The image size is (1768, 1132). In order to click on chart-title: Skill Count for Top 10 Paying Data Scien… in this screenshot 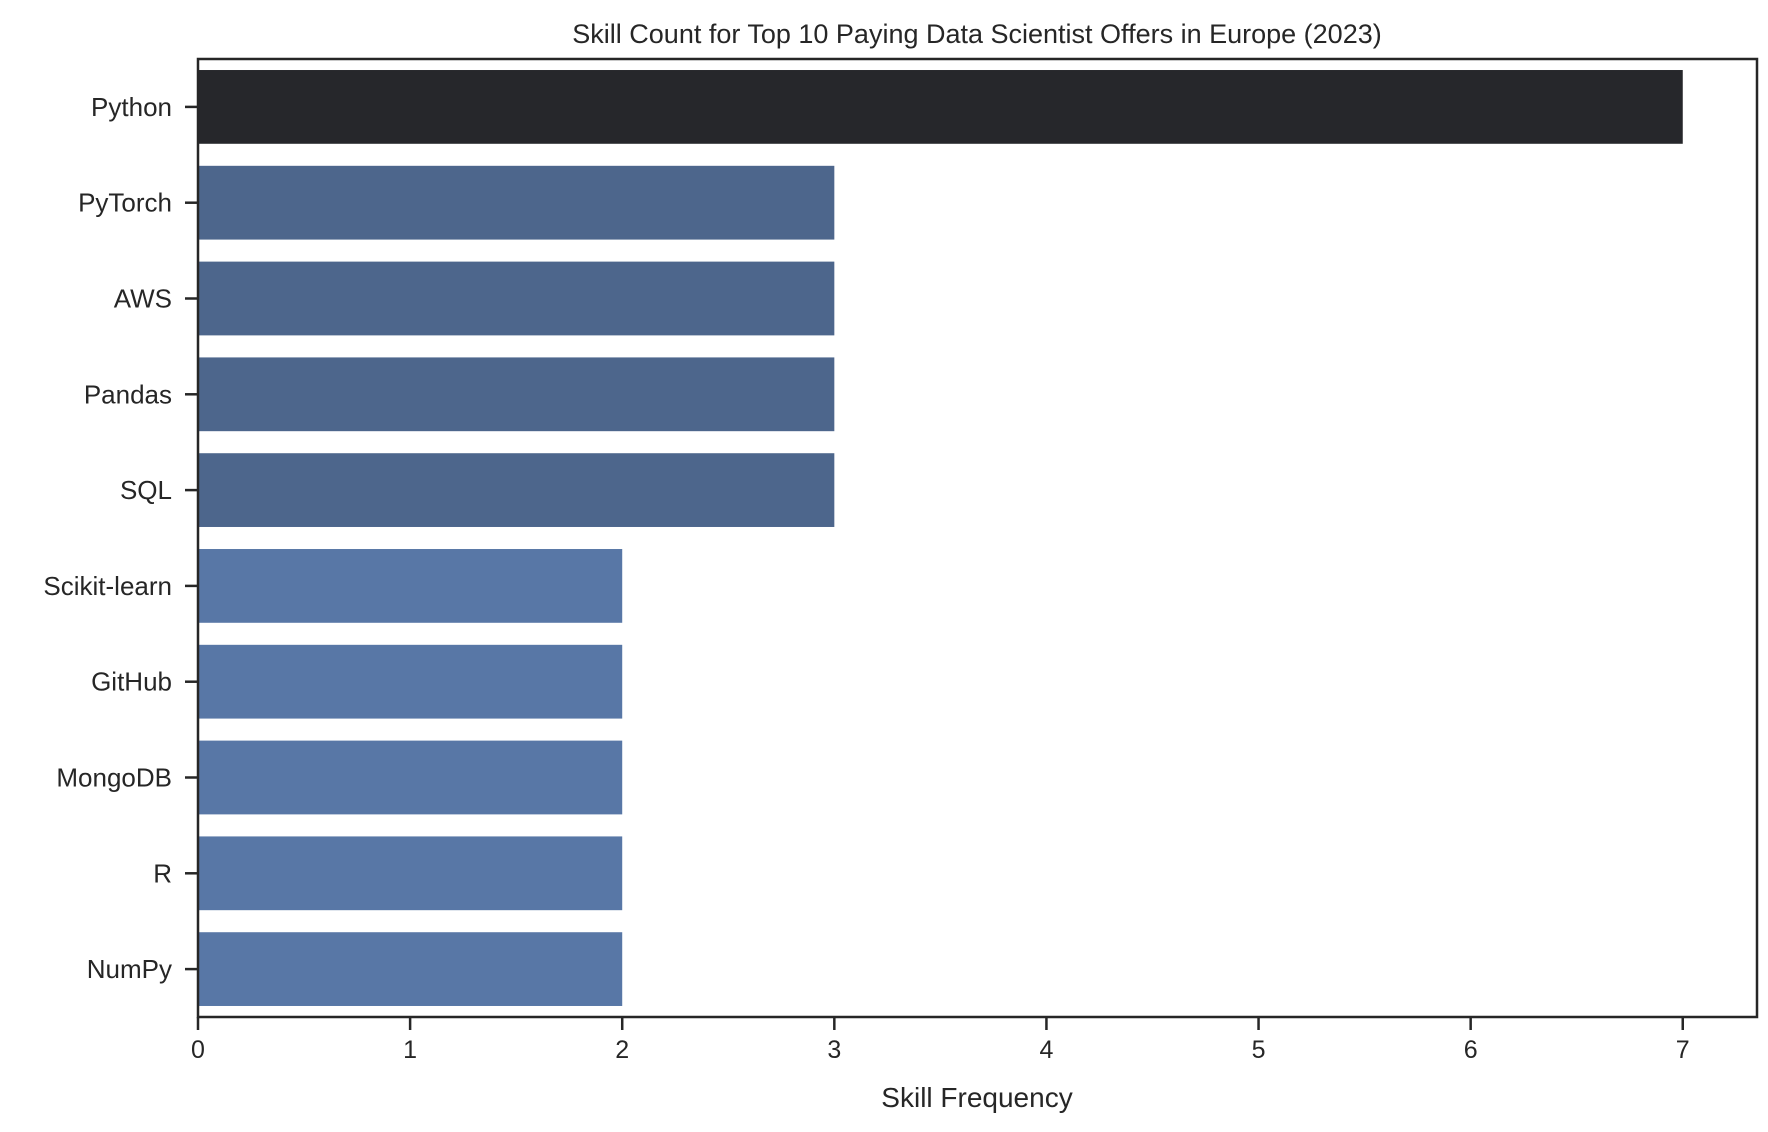, I will do `click(976, 34)`.